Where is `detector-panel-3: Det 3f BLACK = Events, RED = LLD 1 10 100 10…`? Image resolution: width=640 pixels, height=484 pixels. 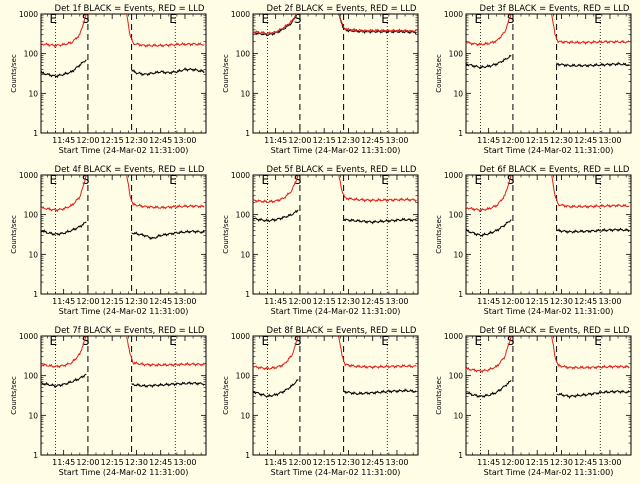 detector-panel-3: Det 3f BLACK = Events, RED = LLD 1 10 100 10… is located at coordinates (533, 79).